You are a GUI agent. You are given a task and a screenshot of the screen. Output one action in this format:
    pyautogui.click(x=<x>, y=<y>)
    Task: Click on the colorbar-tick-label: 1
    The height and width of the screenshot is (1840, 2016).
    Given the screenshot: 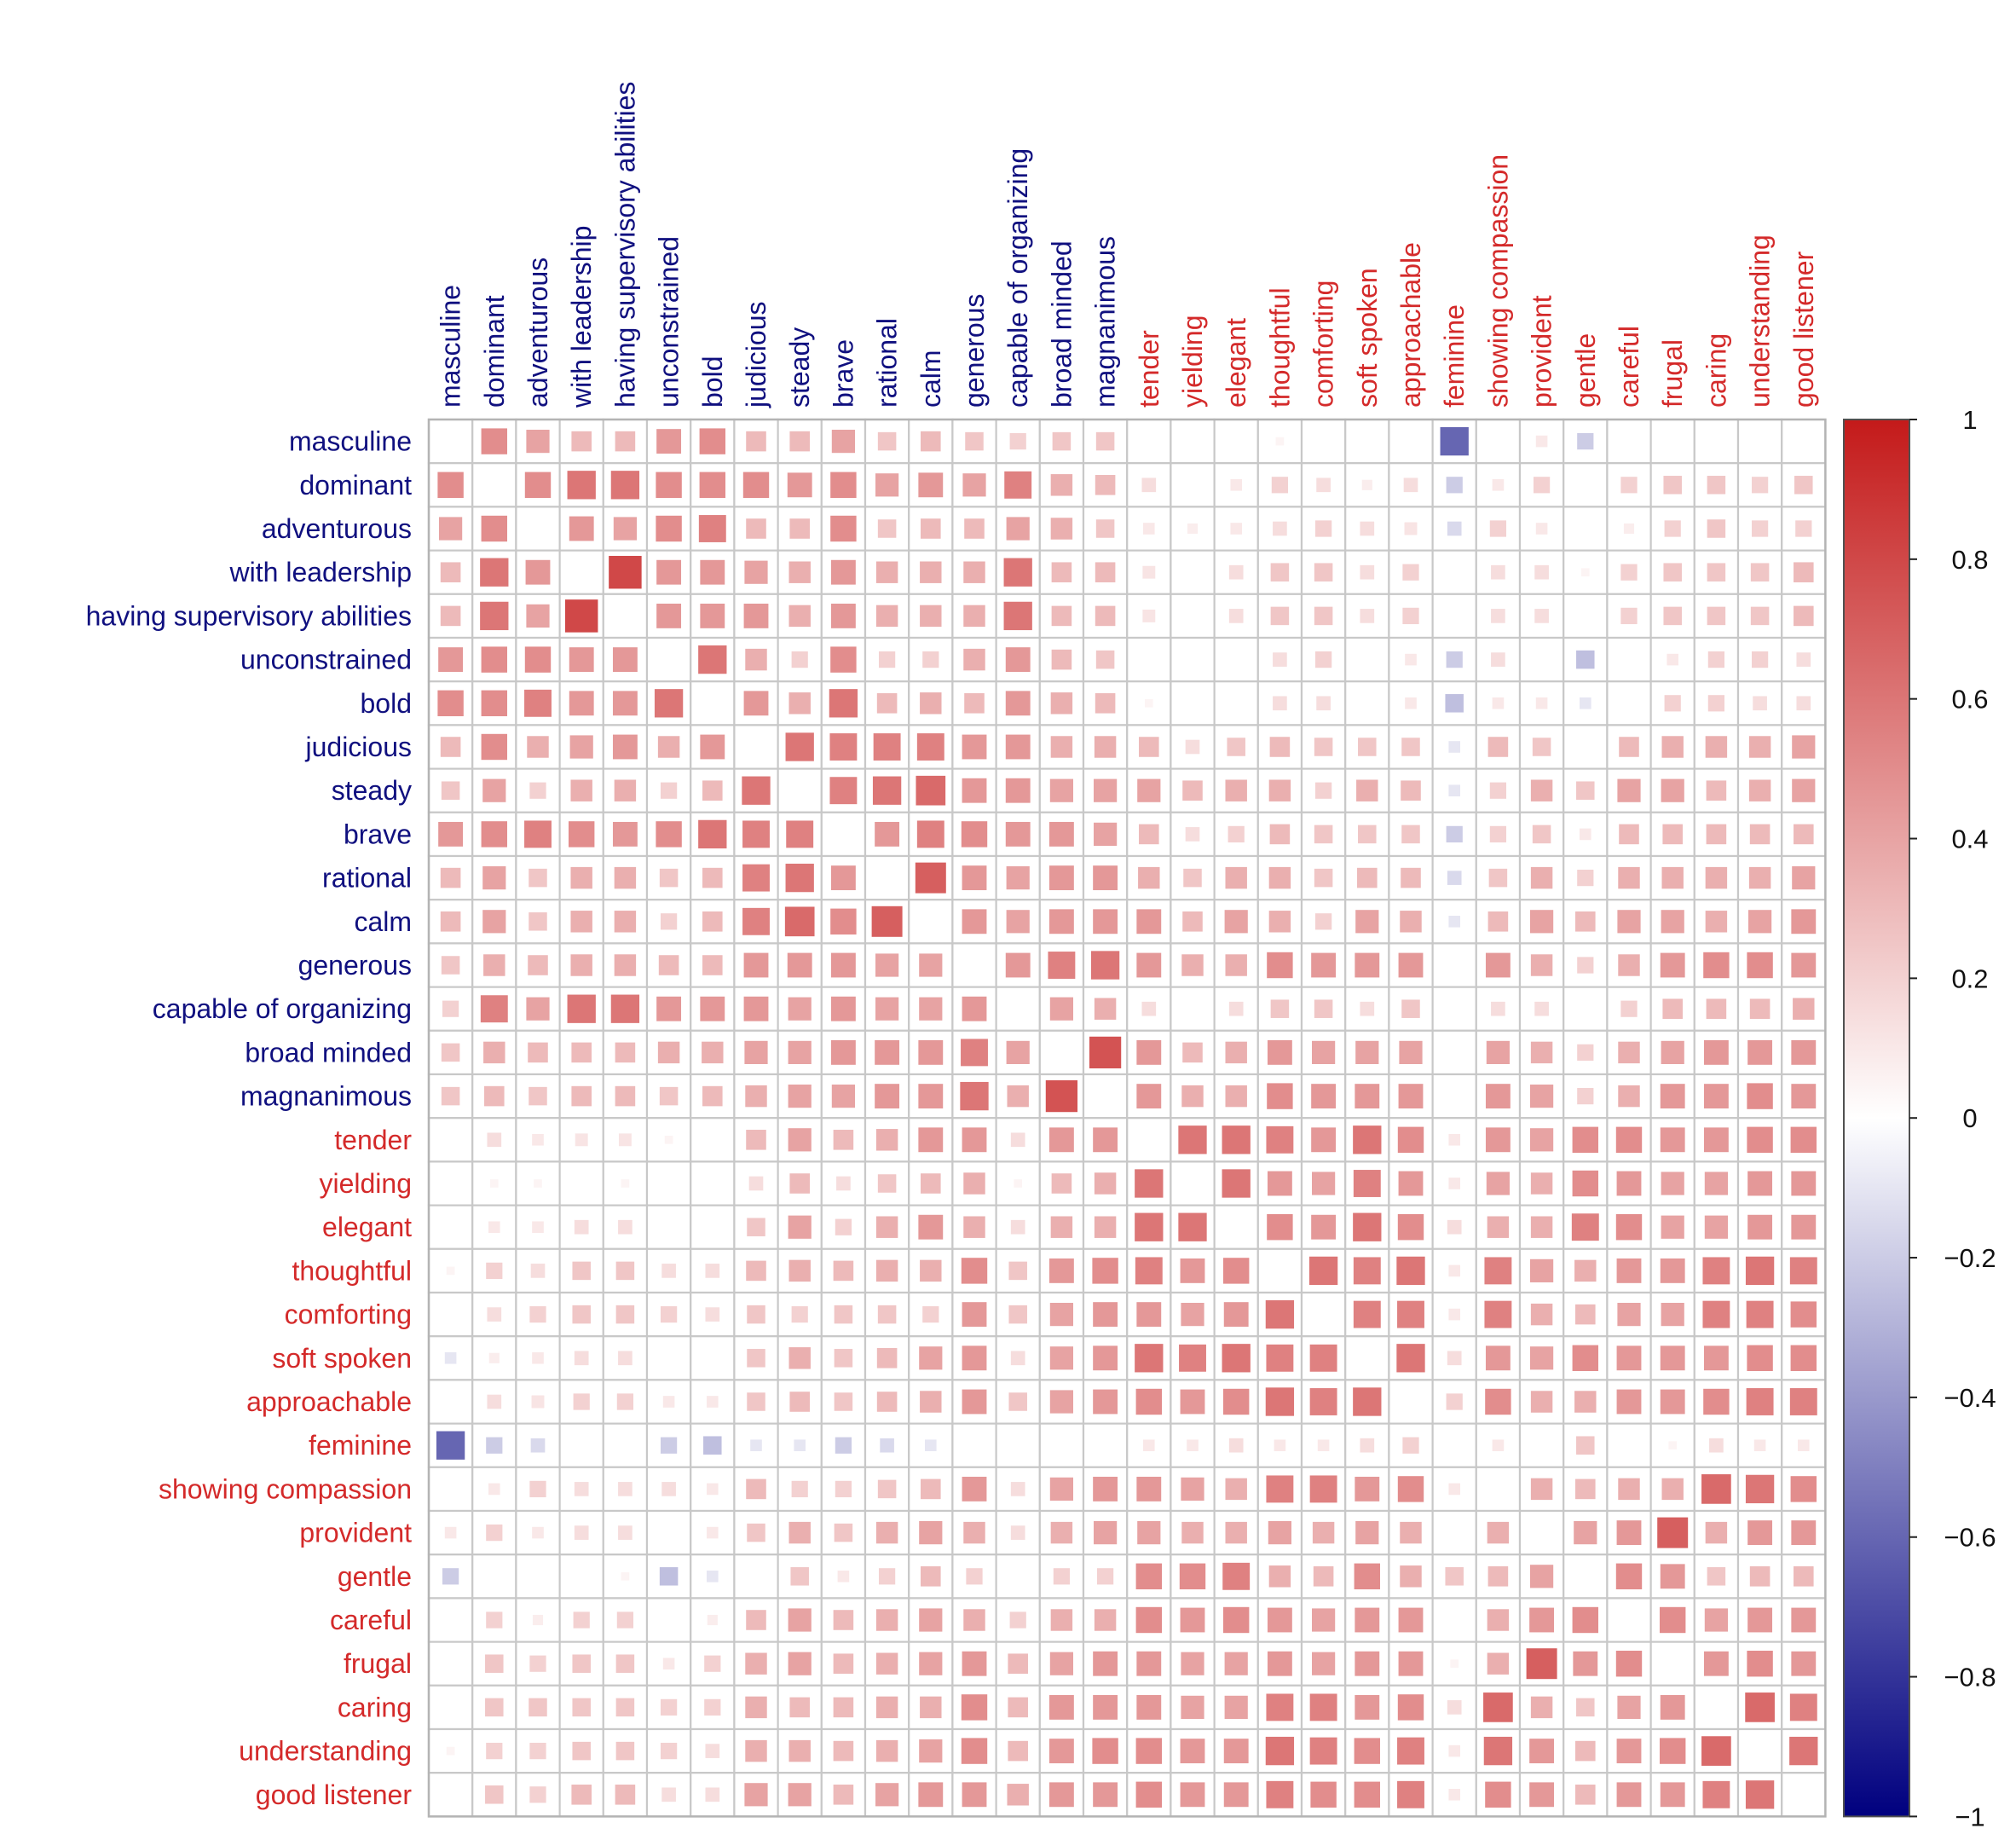 What is the action you would take?
    pyautogui.click(x=1970, y=420)
    